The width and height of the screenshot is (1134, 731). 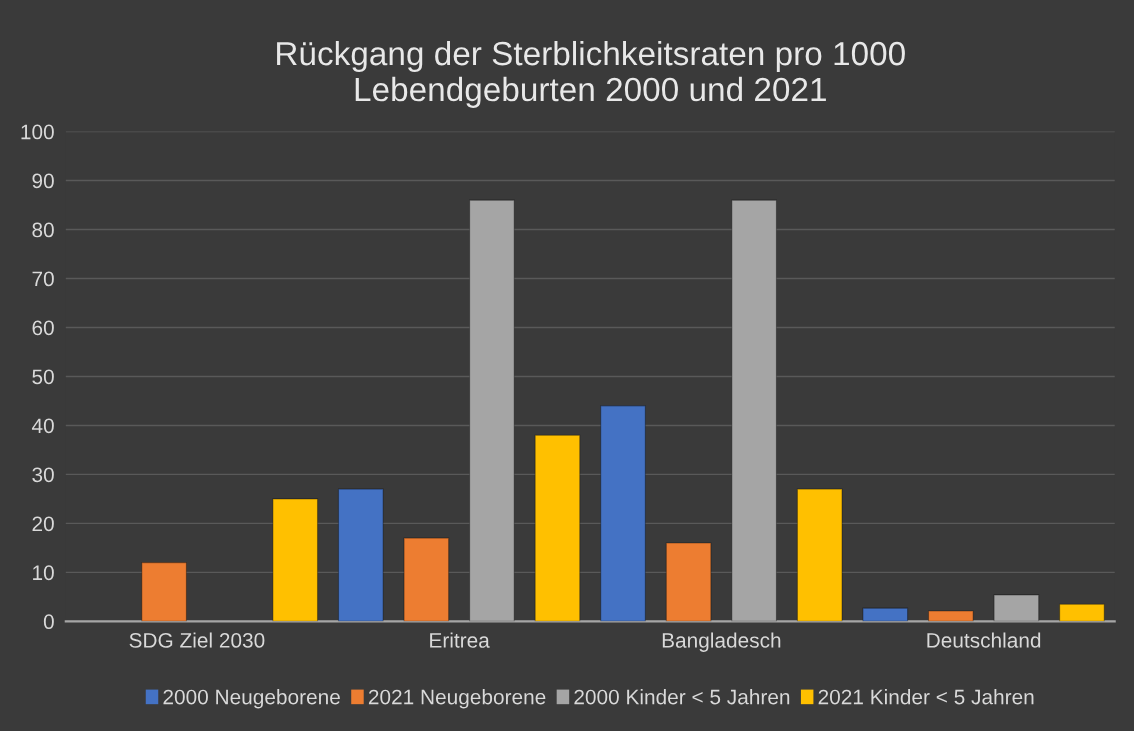 I want to click on y-tick-label: 60, so click(x=43, y=328).